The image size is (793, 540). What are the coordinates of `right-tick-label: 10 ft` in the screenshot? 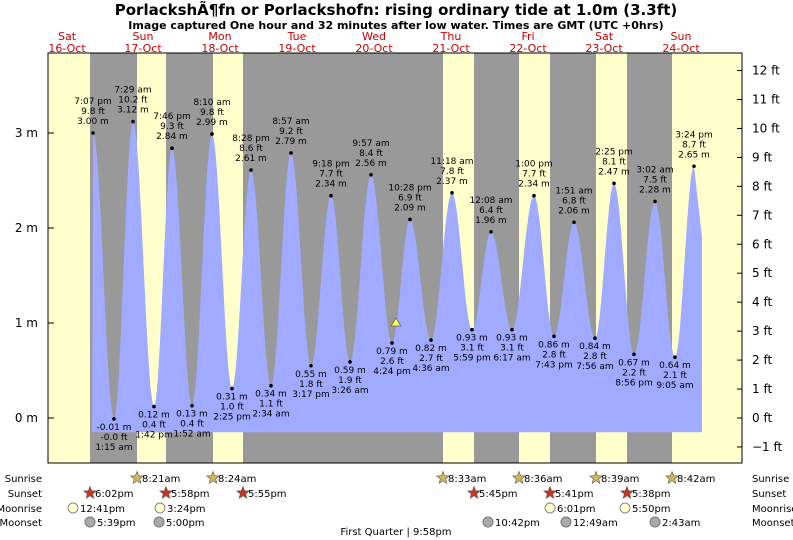 It's located at (766, 128).